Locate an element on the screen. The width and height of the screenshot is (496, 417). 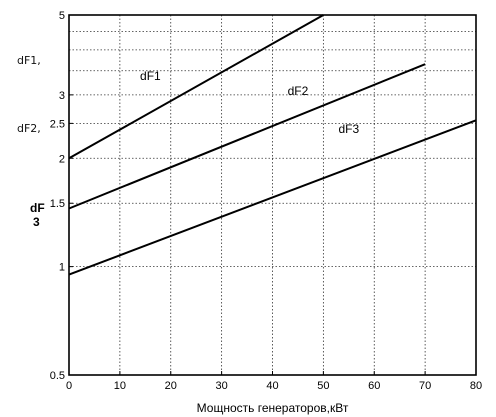
x-tick-label-5: 50 is located at coordinates (323, 386).